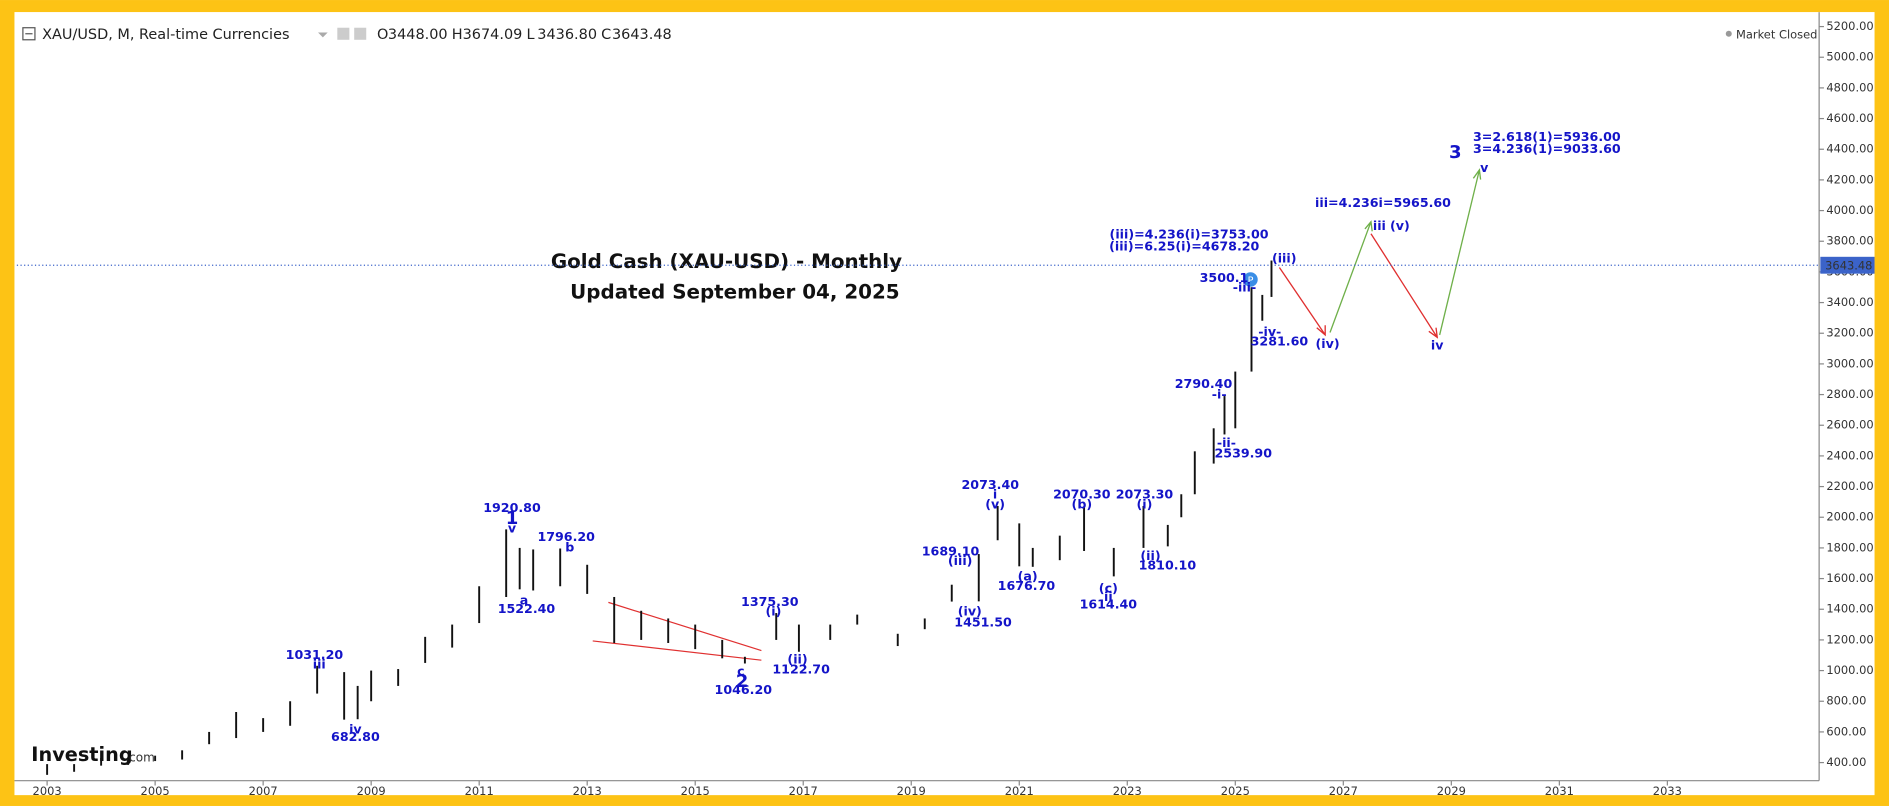  Describe the element at coordinates (524, 600) in the screenshot. I see `wave-label: a` at that location.